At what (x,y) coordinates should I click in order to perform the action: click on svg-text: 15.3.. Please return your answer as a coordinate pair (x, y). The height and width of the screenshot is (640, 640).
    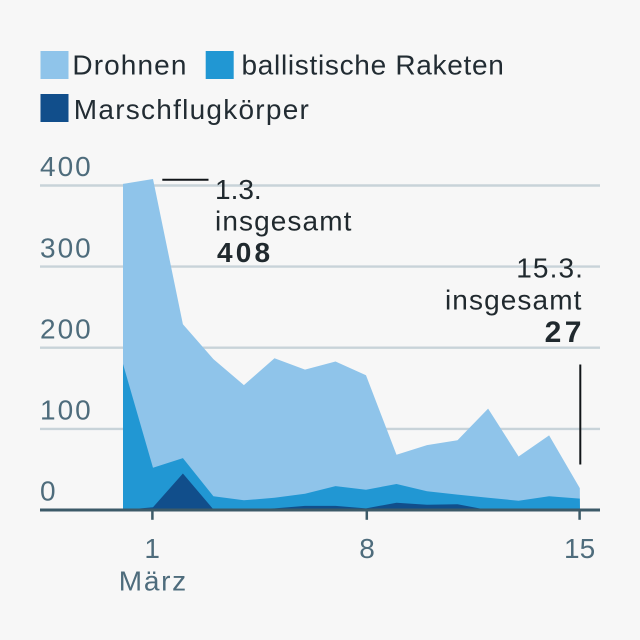
    Looking at the image, I should click on (550, 267).